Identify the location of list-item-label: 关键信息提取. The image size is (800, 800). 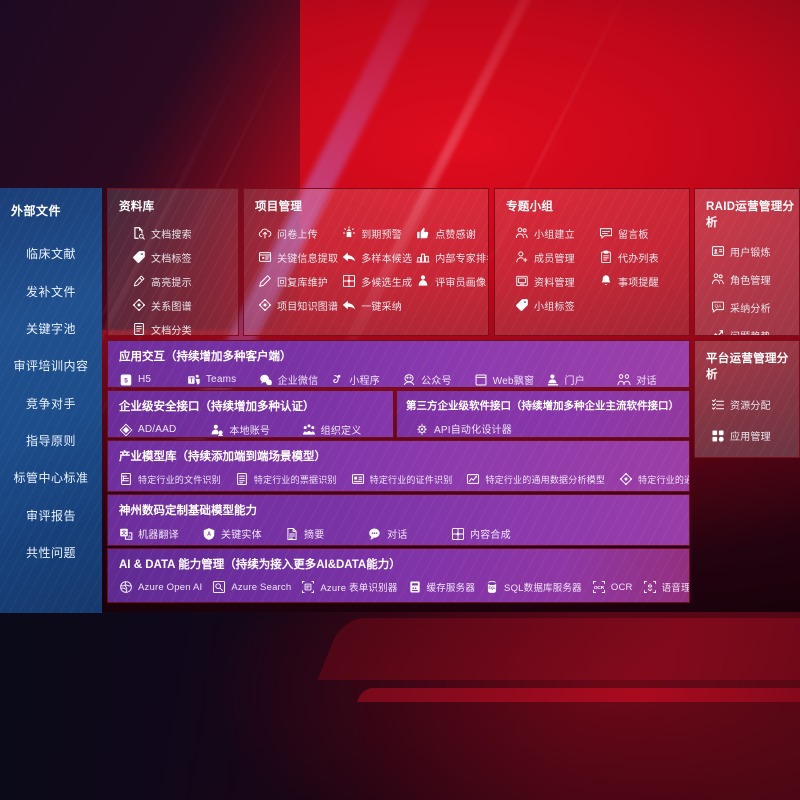
(308, 259).